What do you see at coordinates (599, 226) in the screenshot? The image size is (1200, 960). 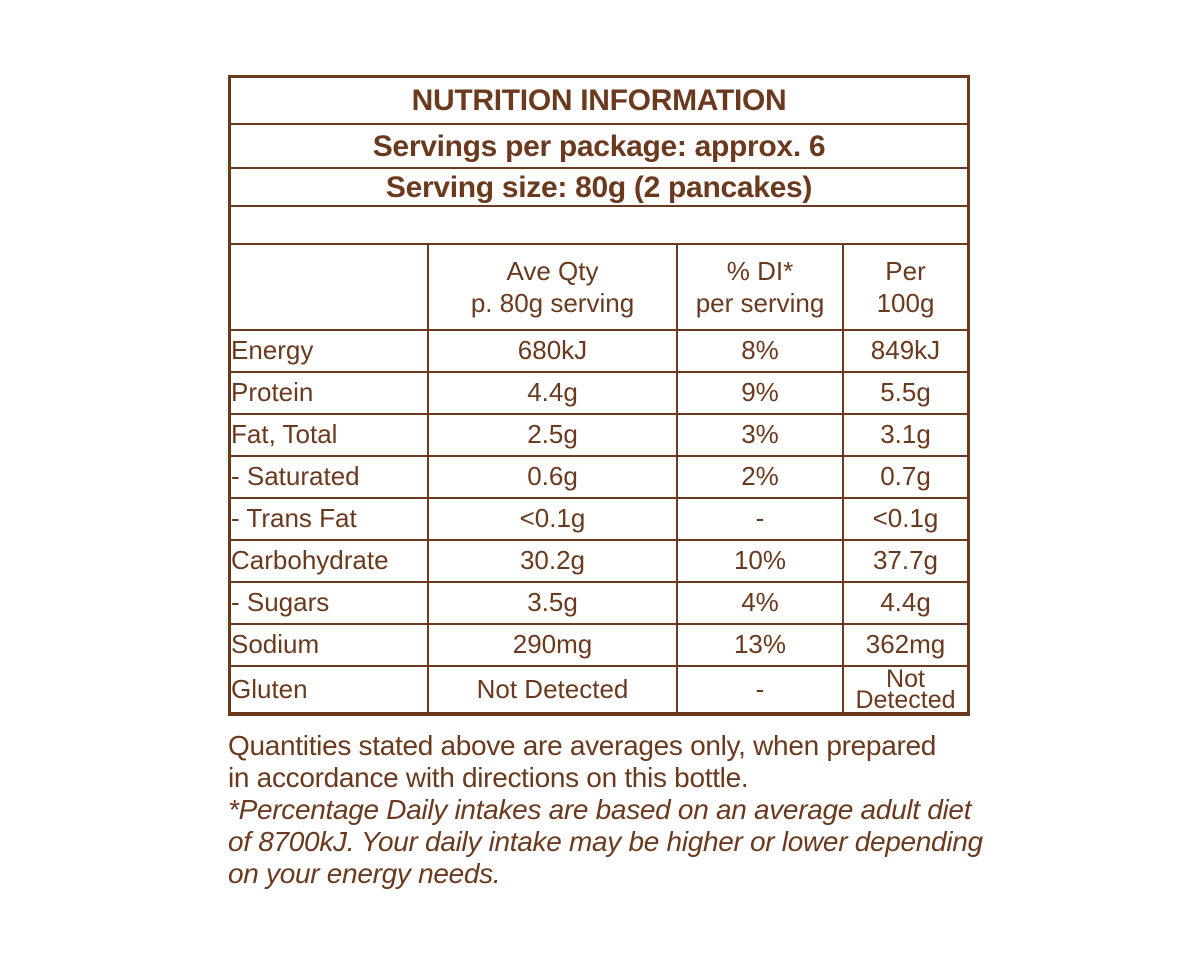 I see `spacer-row` at bounding box center [599, 226].